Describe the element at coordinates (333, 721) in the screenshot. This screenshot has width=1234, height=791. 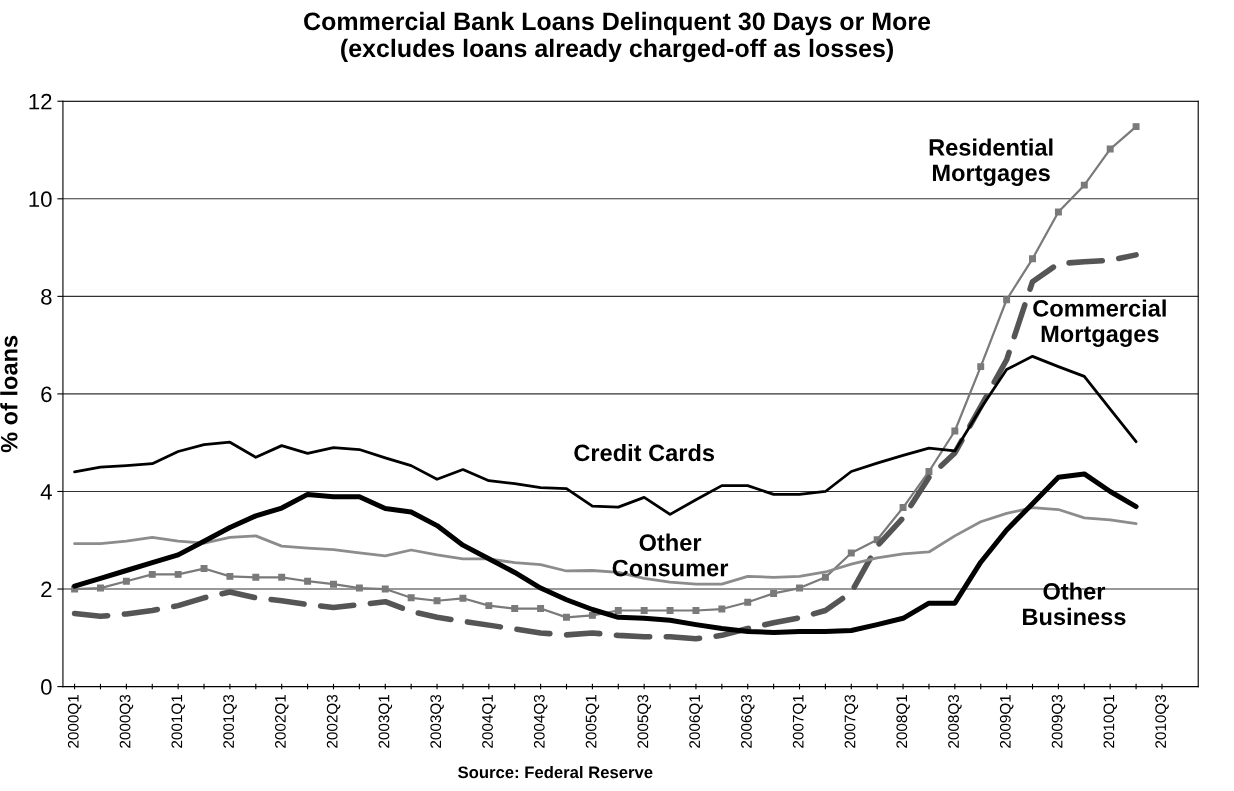
I see `x-tick-label: 2002Q3` at that location.